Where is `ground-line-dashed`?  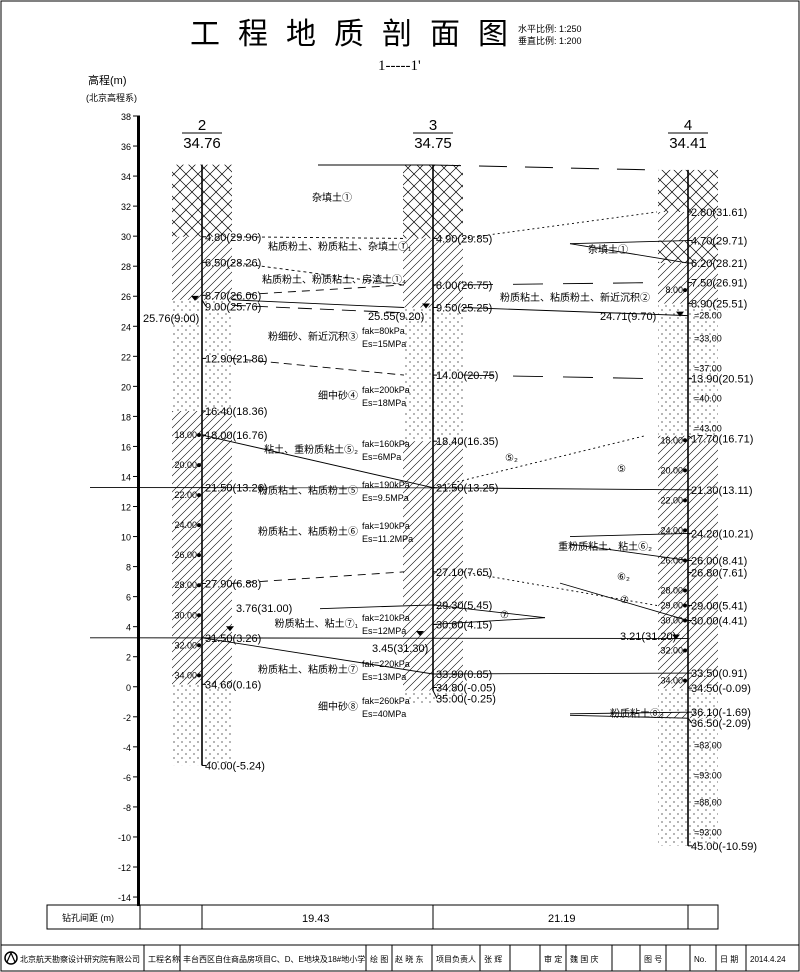
ground-line-dashed is located at coordinates (545, 167).